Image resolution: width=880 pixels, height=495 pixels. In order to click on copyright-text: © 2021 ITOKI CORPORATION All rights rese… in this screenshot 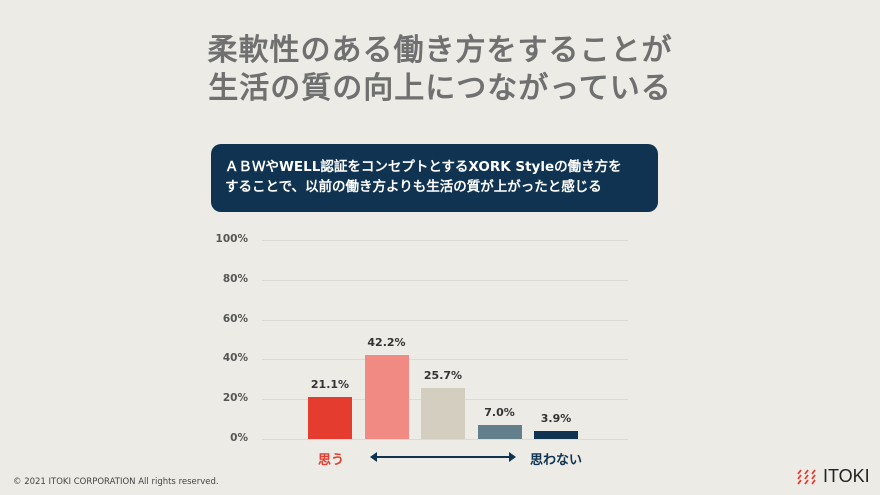, I will do `click(116, 482)`.